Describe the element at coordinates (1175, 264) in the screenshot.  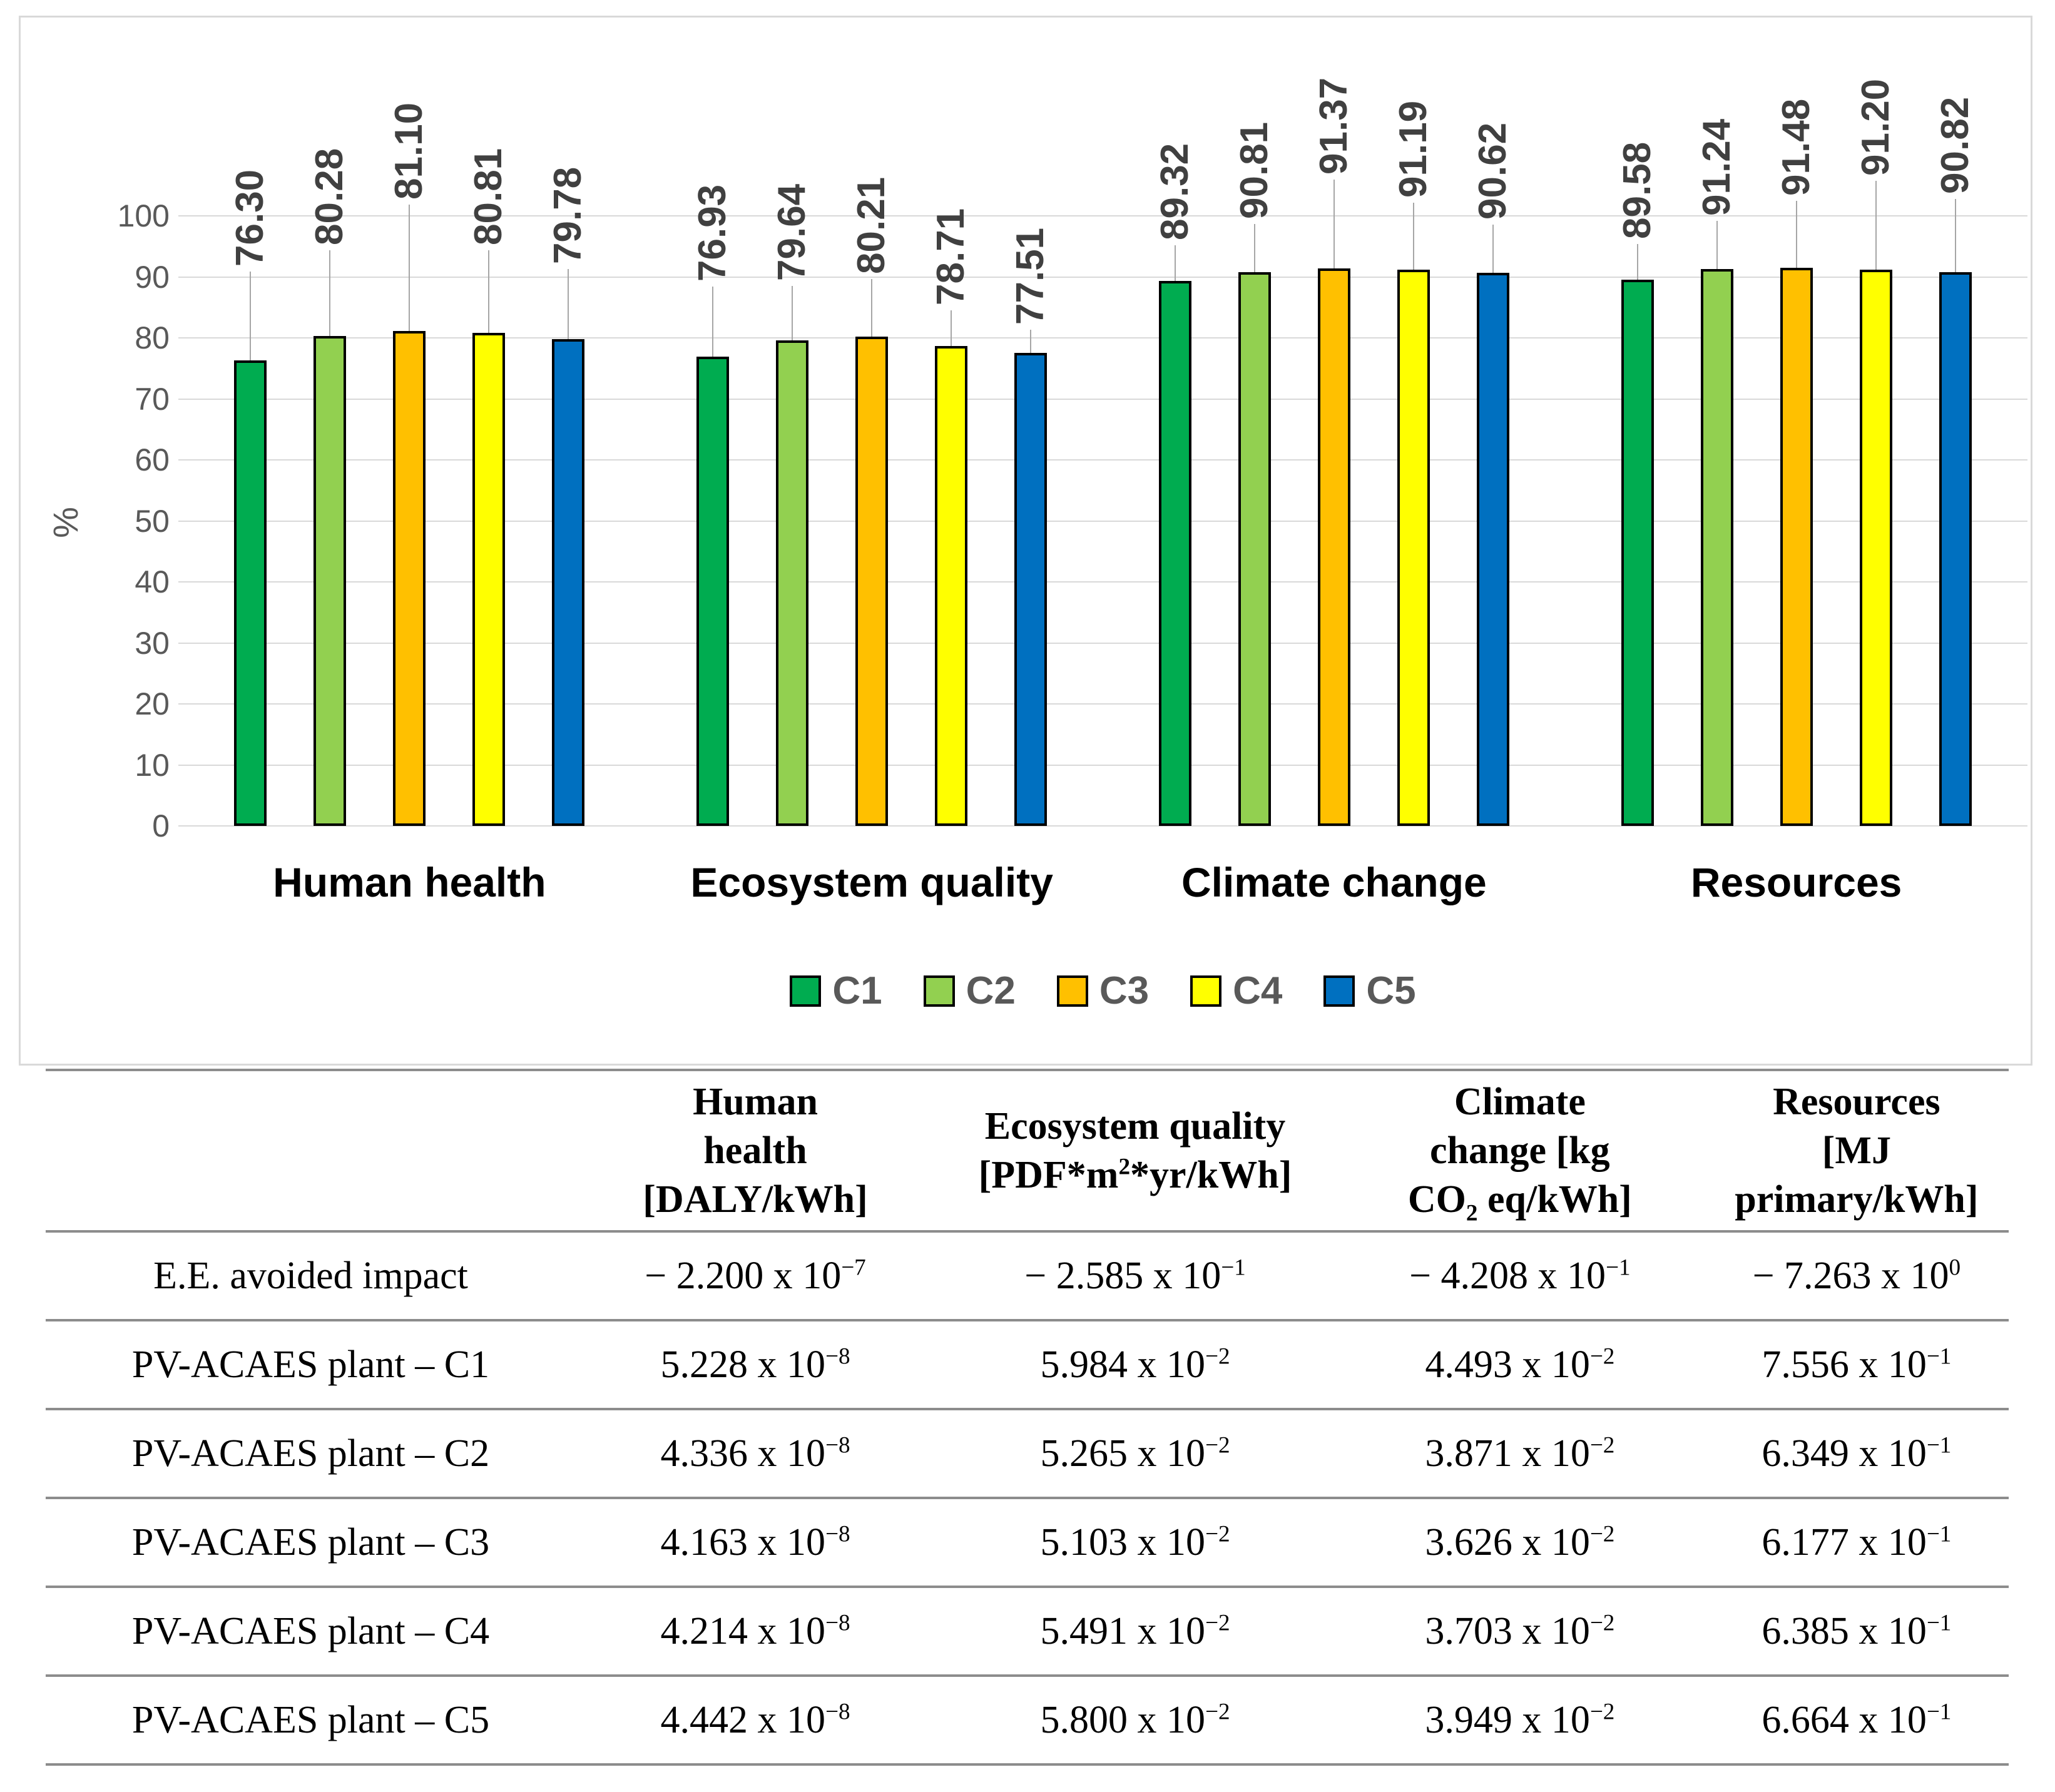
I see `leader-line-c1-climate-change` at that location.